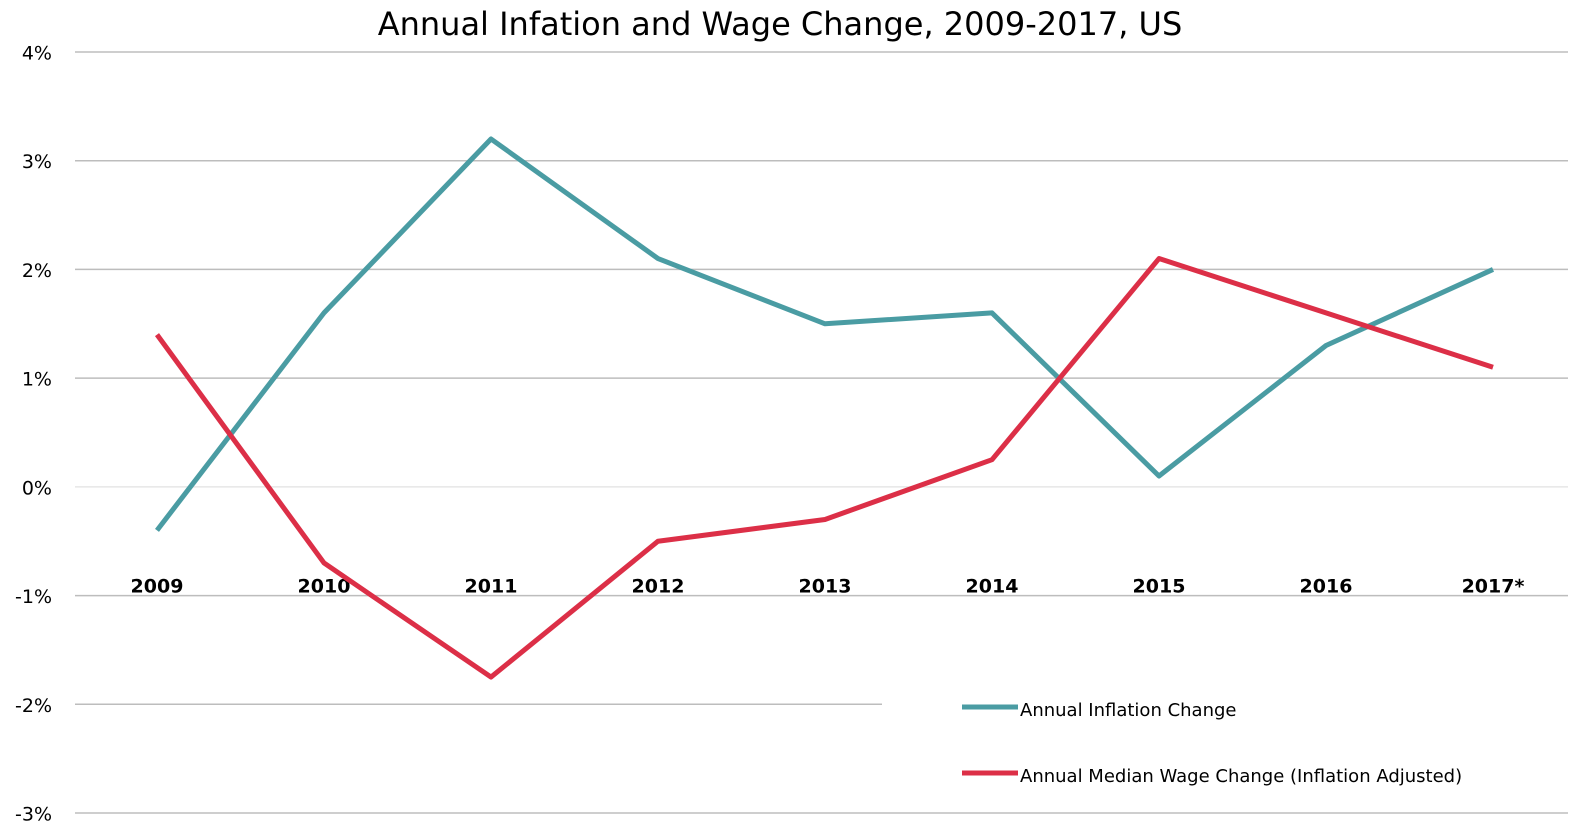 The image size is (1596, 840). What do you see at coordinates (37, 271) in the screenshot?
I see `y-tick-label: 2%` at bounding box center [37, 271].